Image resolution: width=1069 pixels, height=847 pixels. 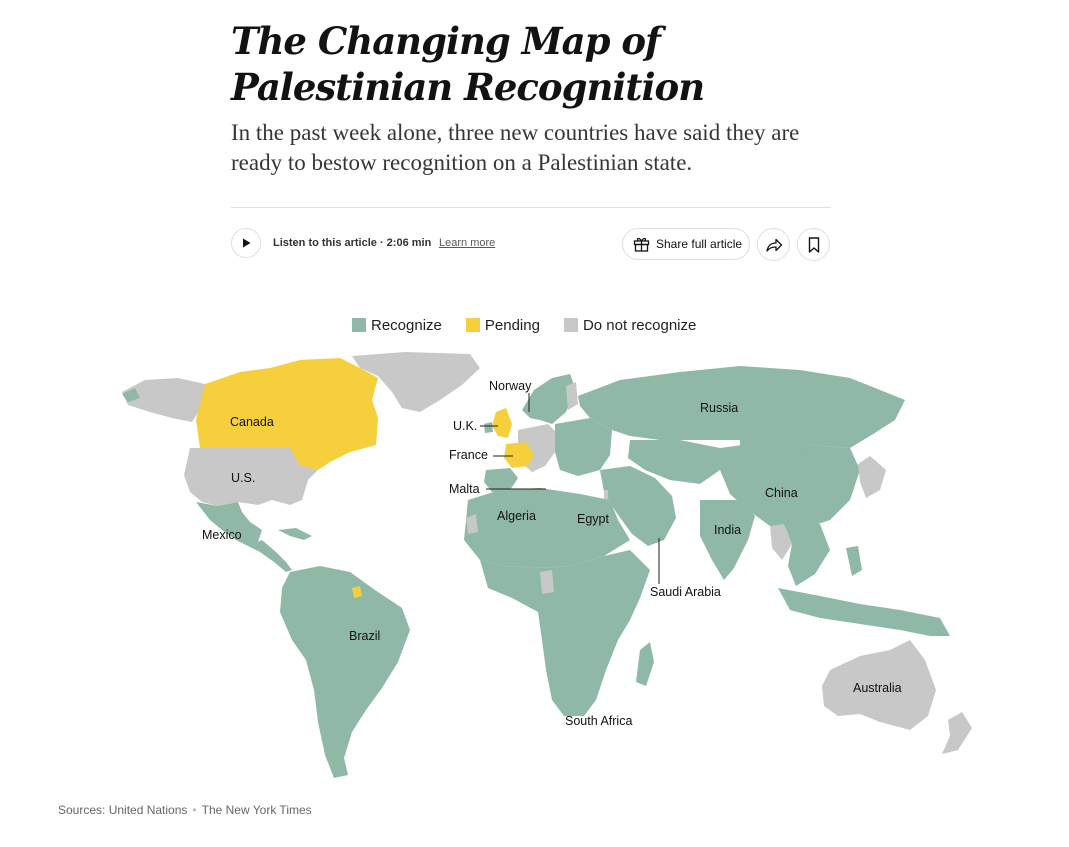 I want to click on share-full-article-button: Share full article, so click(x=686, y=244).